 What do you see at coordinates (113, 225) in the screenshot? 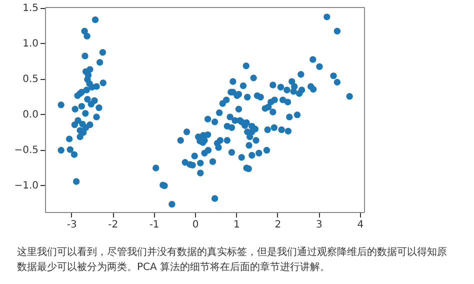
I see `x-tick-label: -2` at bounding box center [113, 225].